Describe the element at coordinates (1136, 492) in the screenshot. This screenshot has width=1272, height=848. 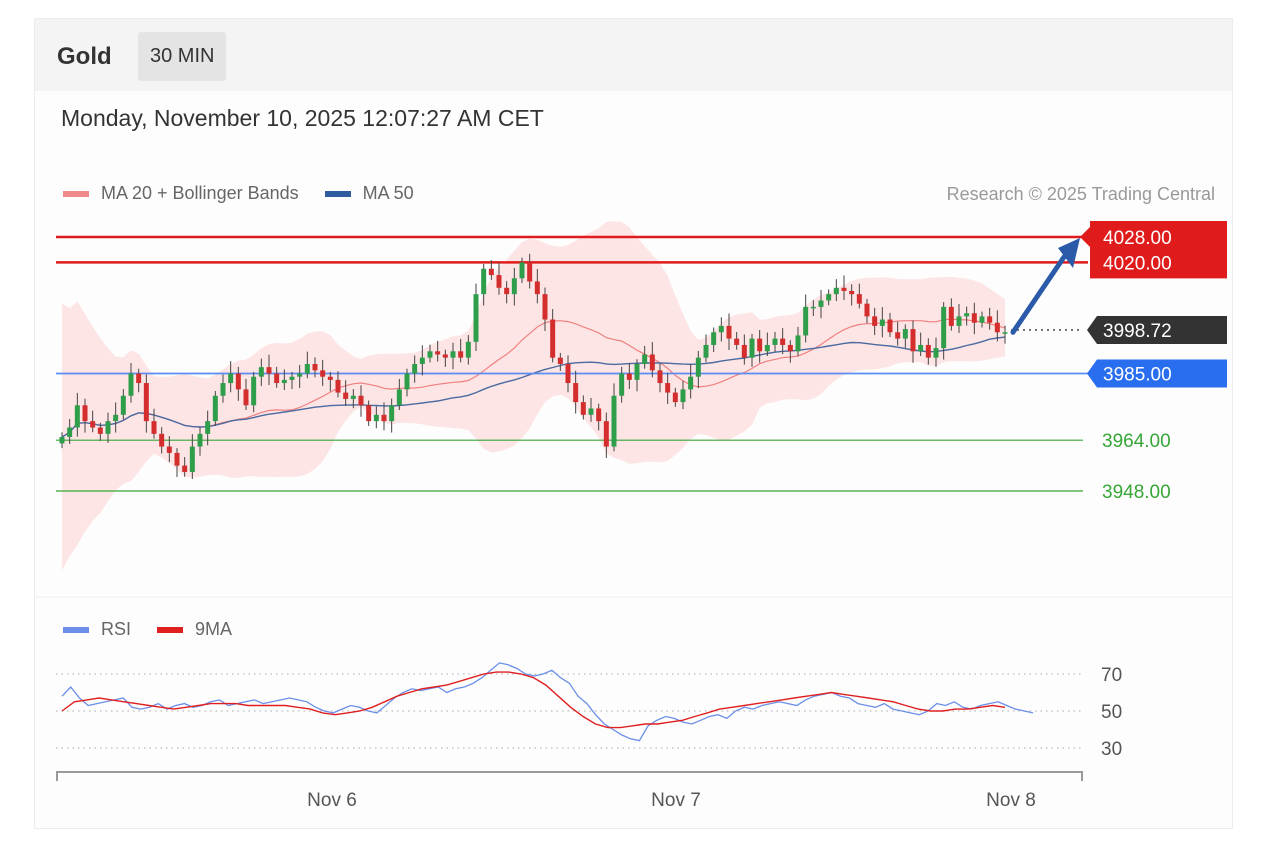
I see `support-label-3948-00: 3948.00` at that location.